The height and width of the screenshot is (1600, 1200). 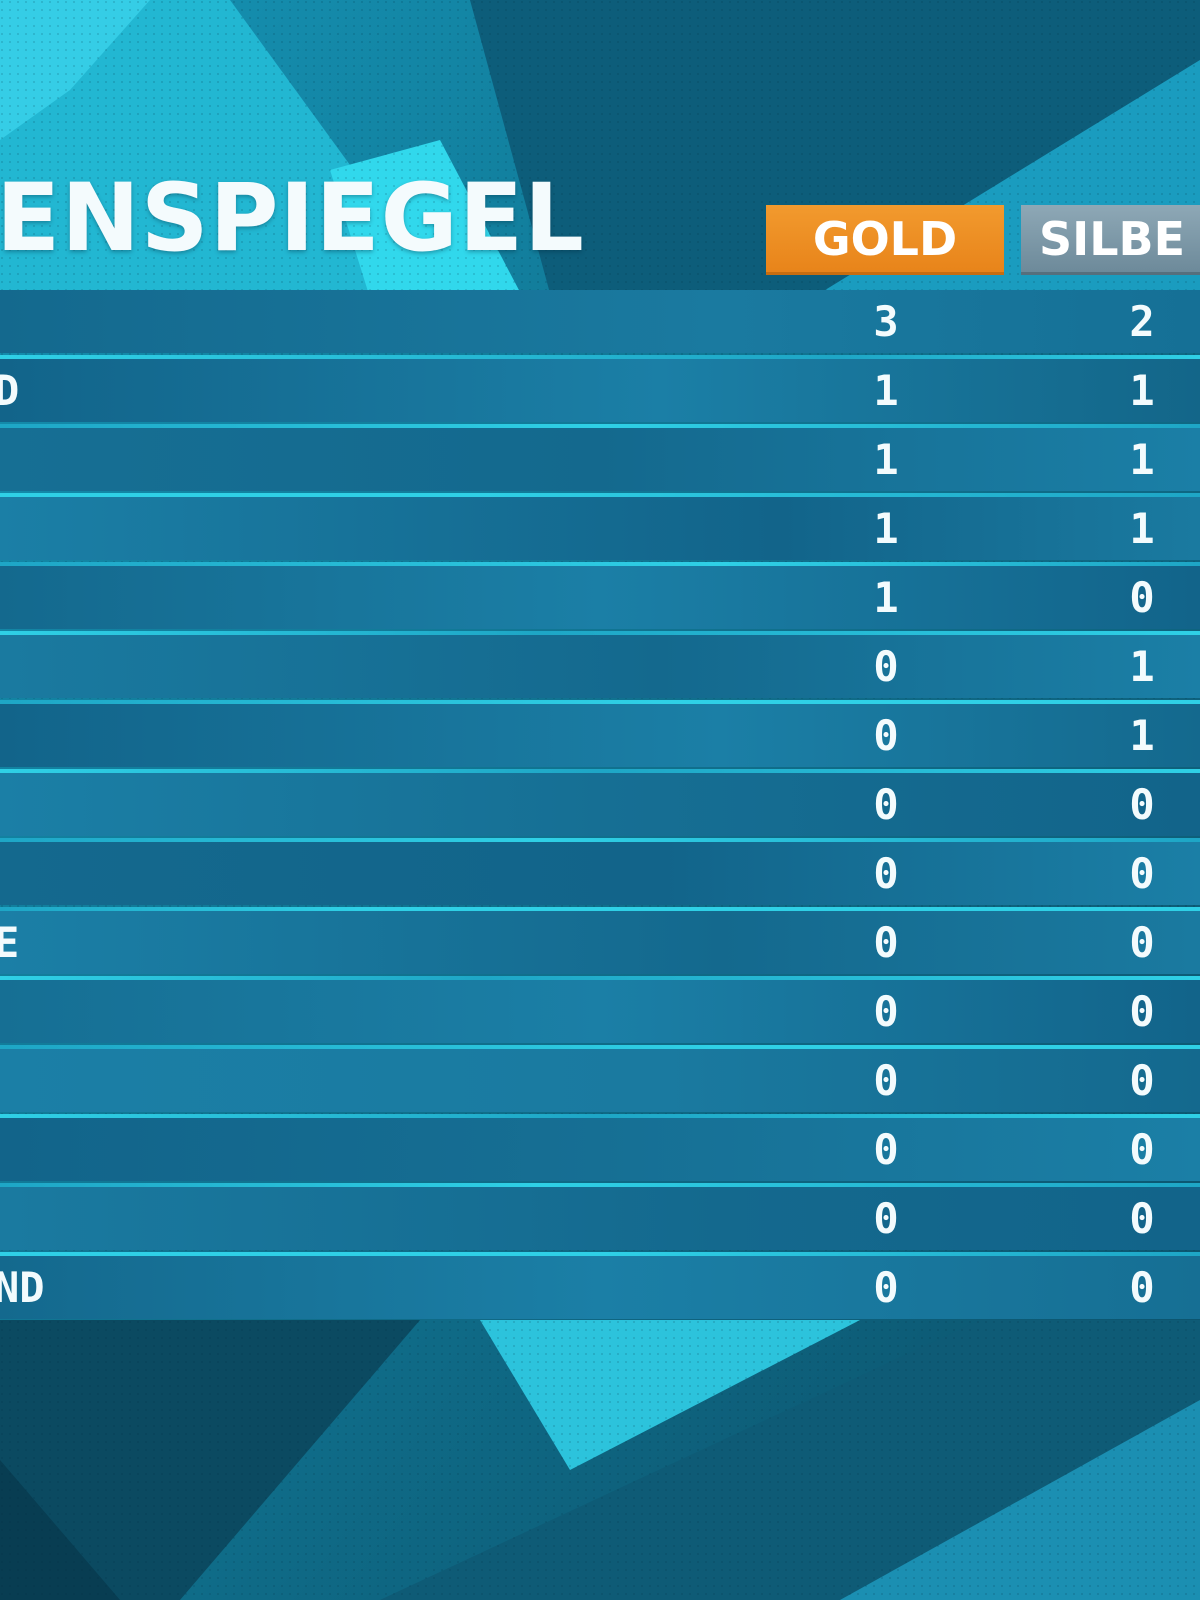 What do you see at coordinates (600, 597) in the screenshot?
I see `table-row: 1 0` at bounding box center [600, 597].